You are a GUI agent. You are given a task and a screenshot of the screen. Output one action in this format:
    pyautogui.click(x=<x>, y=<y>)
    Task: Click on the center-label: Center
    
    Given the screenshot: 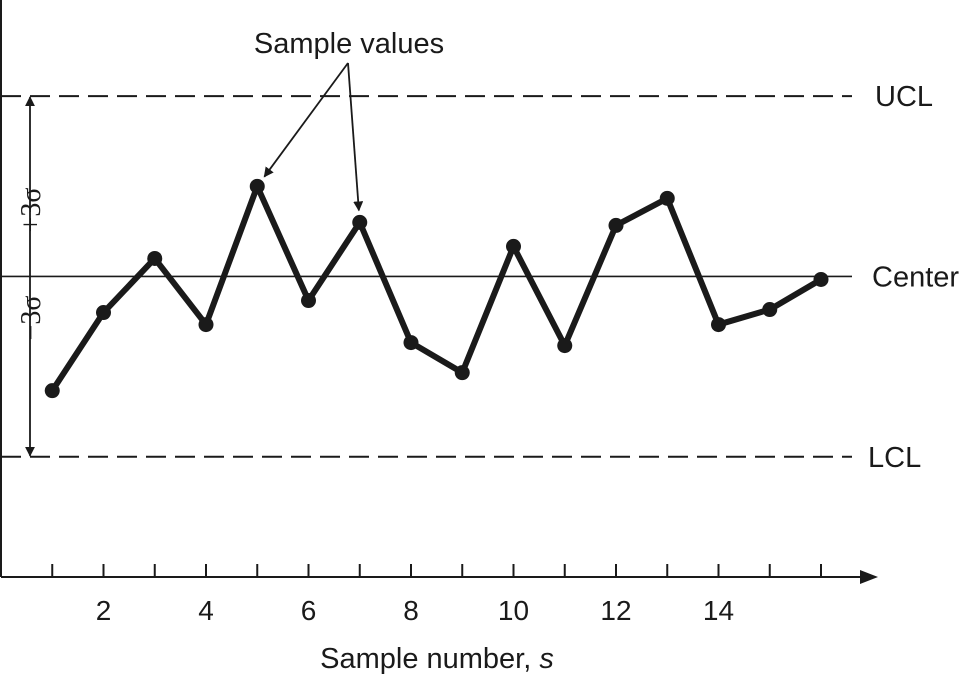 What is the action you would take?
    pyautogui.click(x=915, y=277)
    